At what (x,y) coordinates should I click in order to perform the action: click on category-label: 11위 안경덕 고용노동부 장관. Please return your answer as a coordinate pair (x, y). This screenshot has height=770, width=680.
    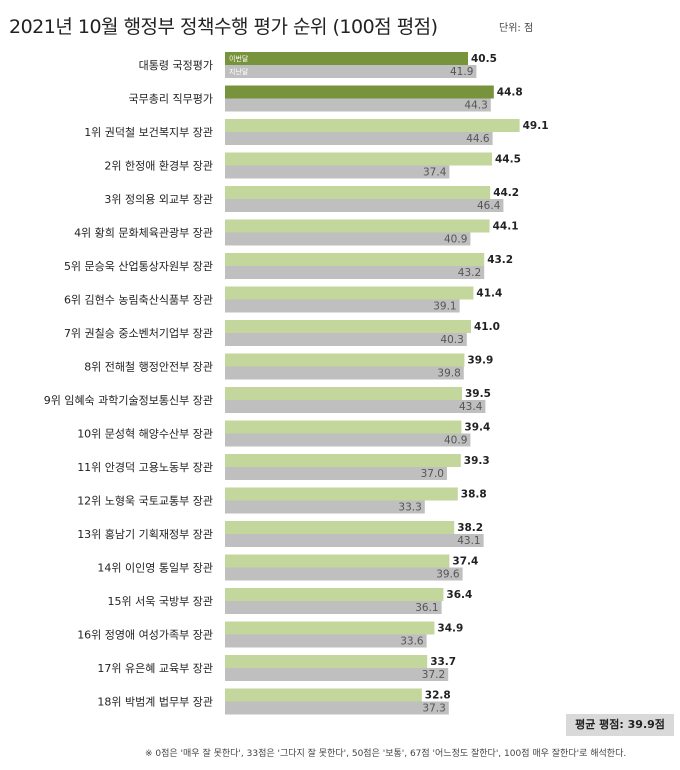
    Looking at the image, I should click on (145, 467).